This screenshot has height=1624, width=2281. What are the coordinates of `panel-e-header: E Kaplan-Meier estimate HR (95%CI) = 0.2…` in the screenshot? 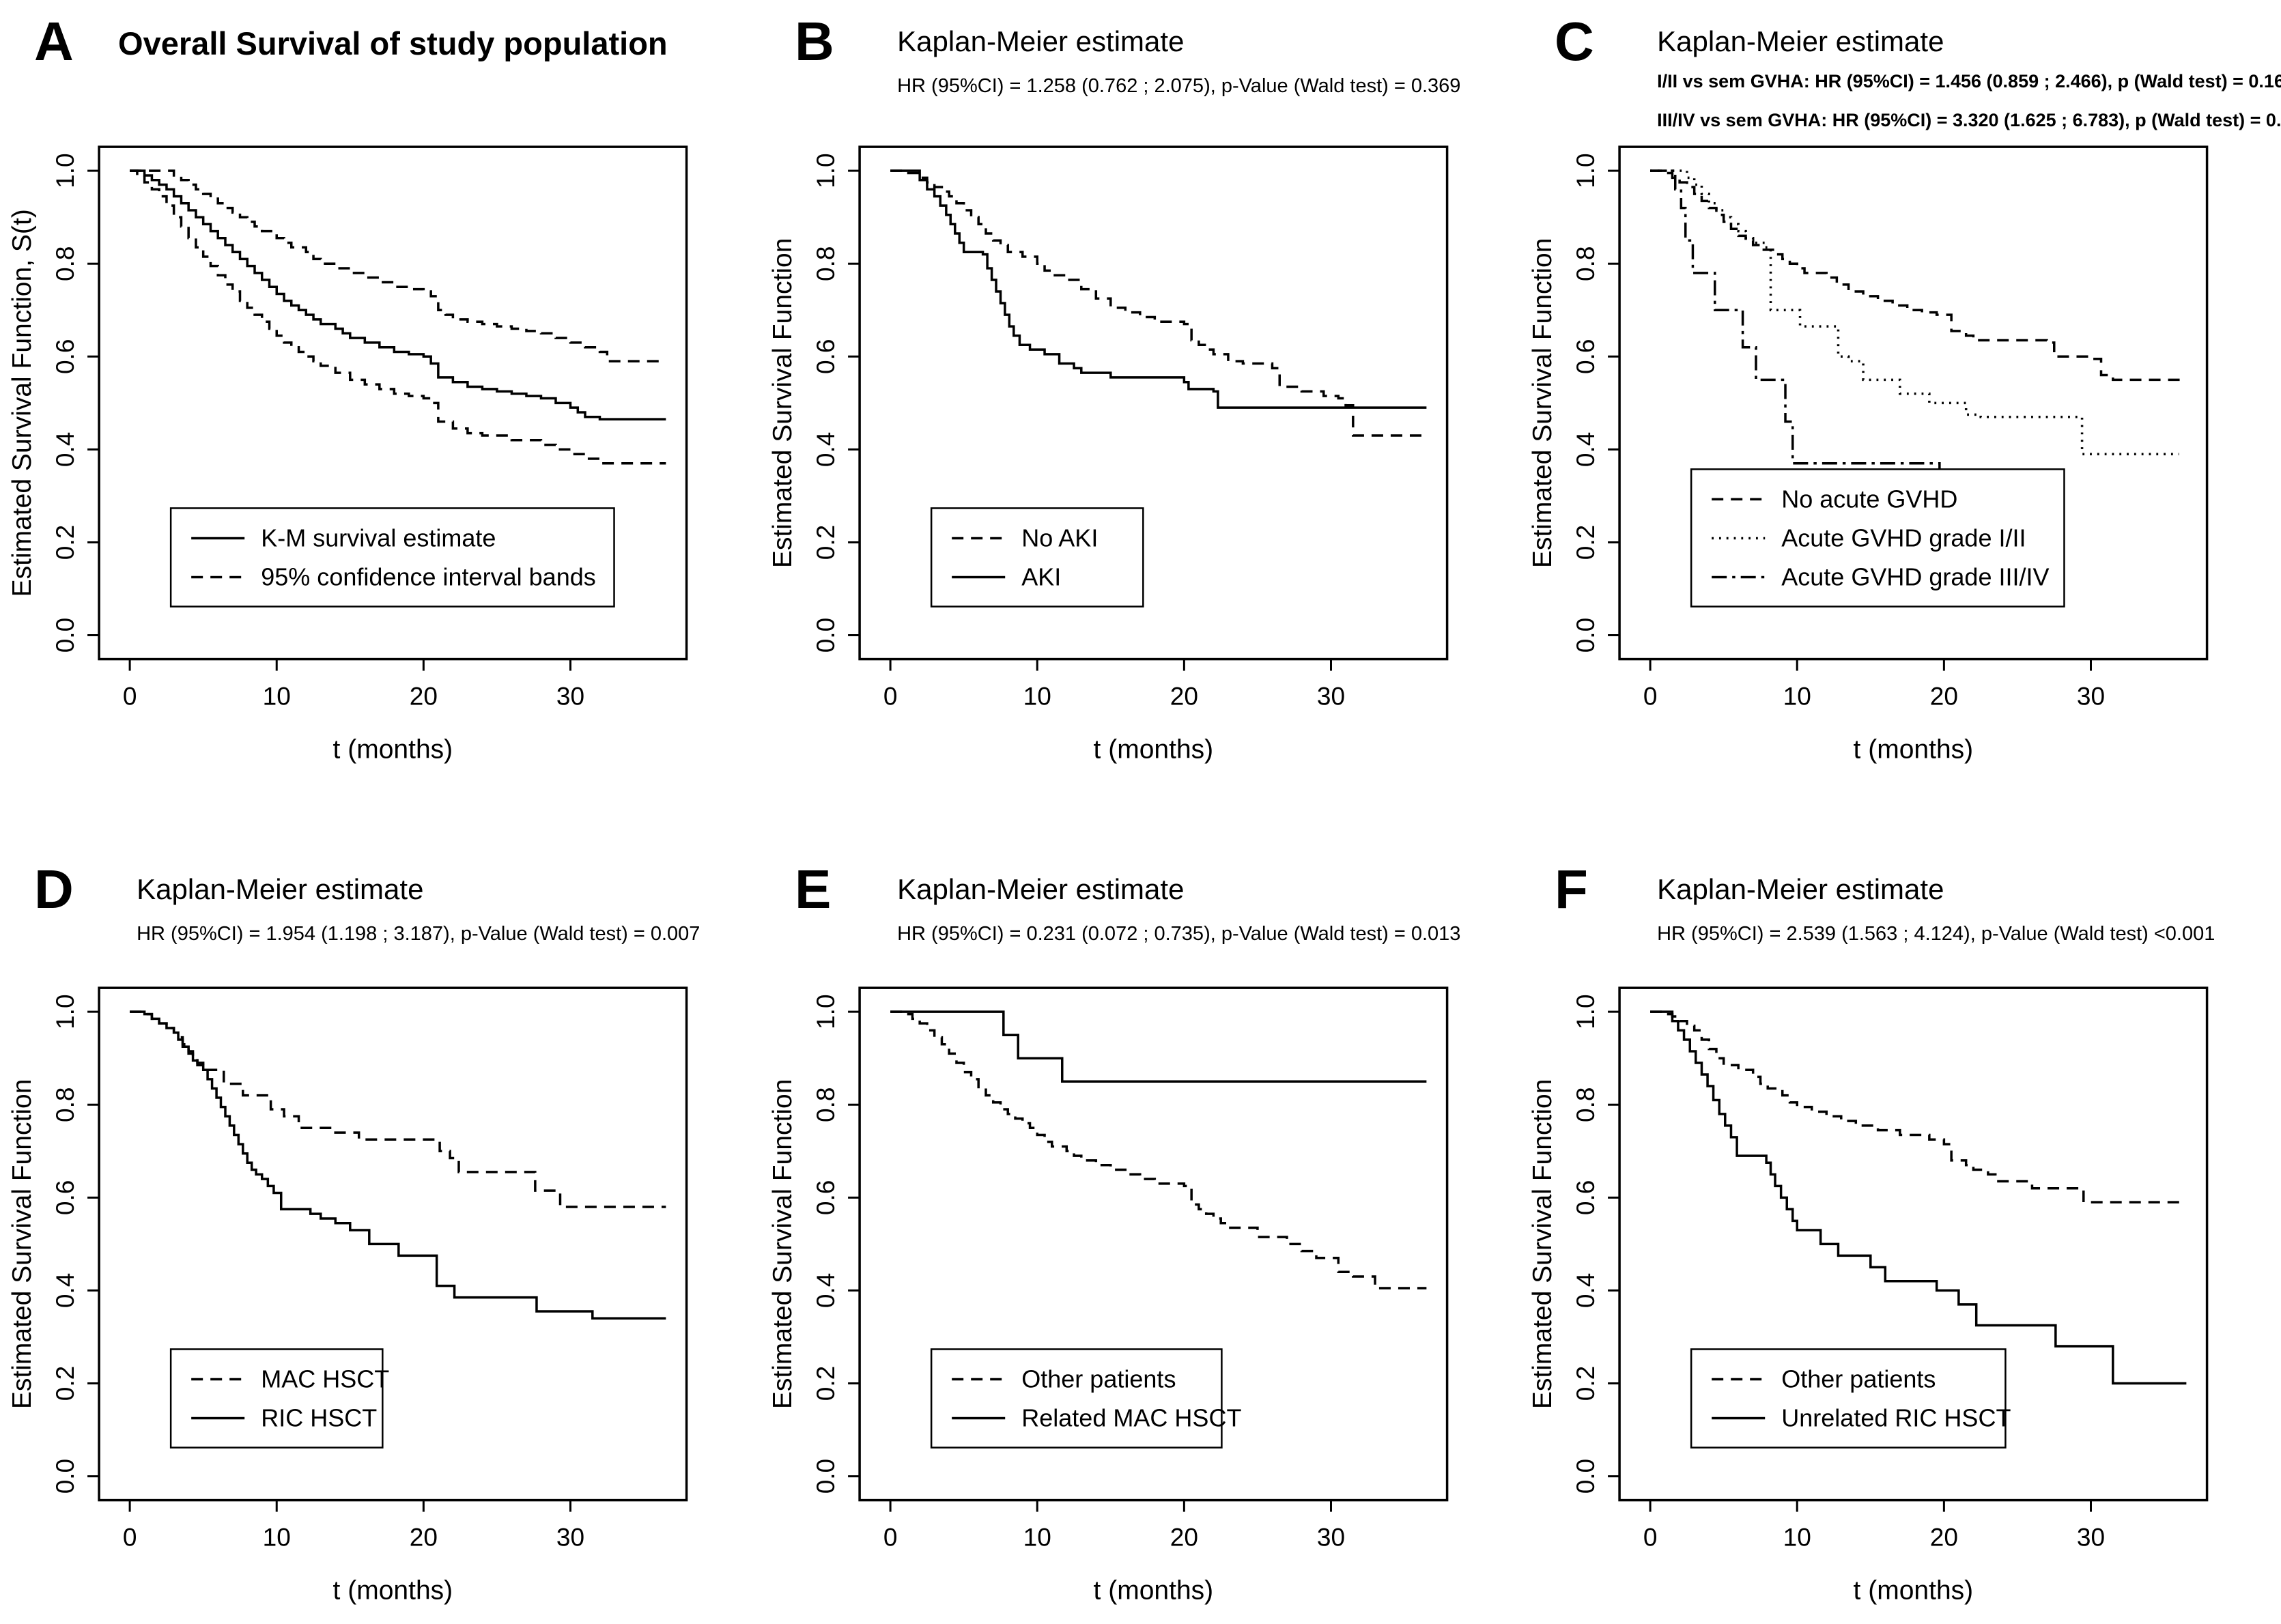 It's located at (1127, 902).